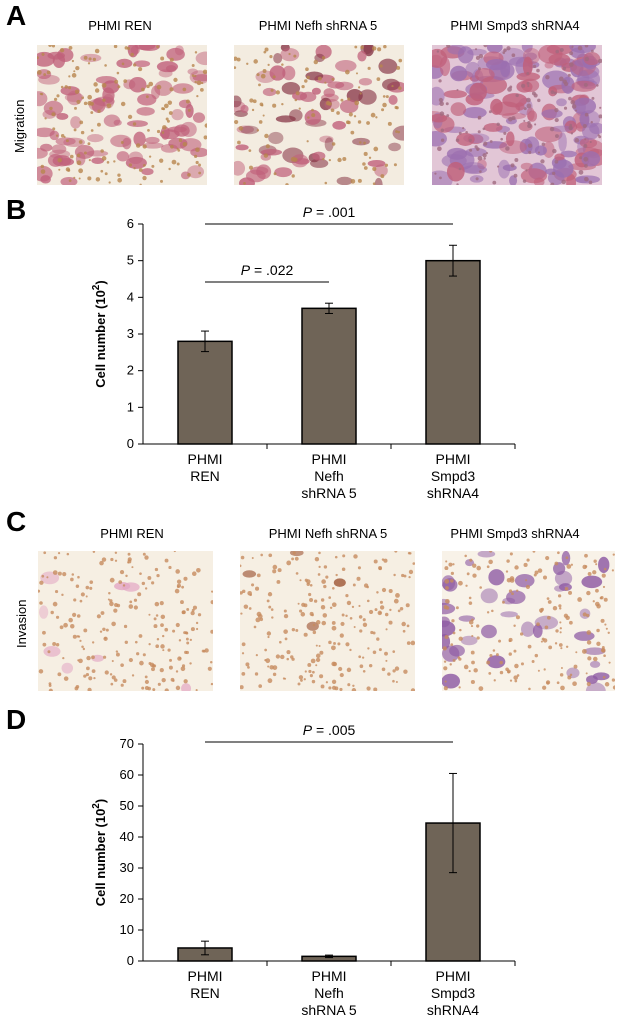 This screenshot has height=1023, width=624. What do you see at coordinates (205, 392) in the screenshot?
I see `bar` at bounding box center [205, 392].